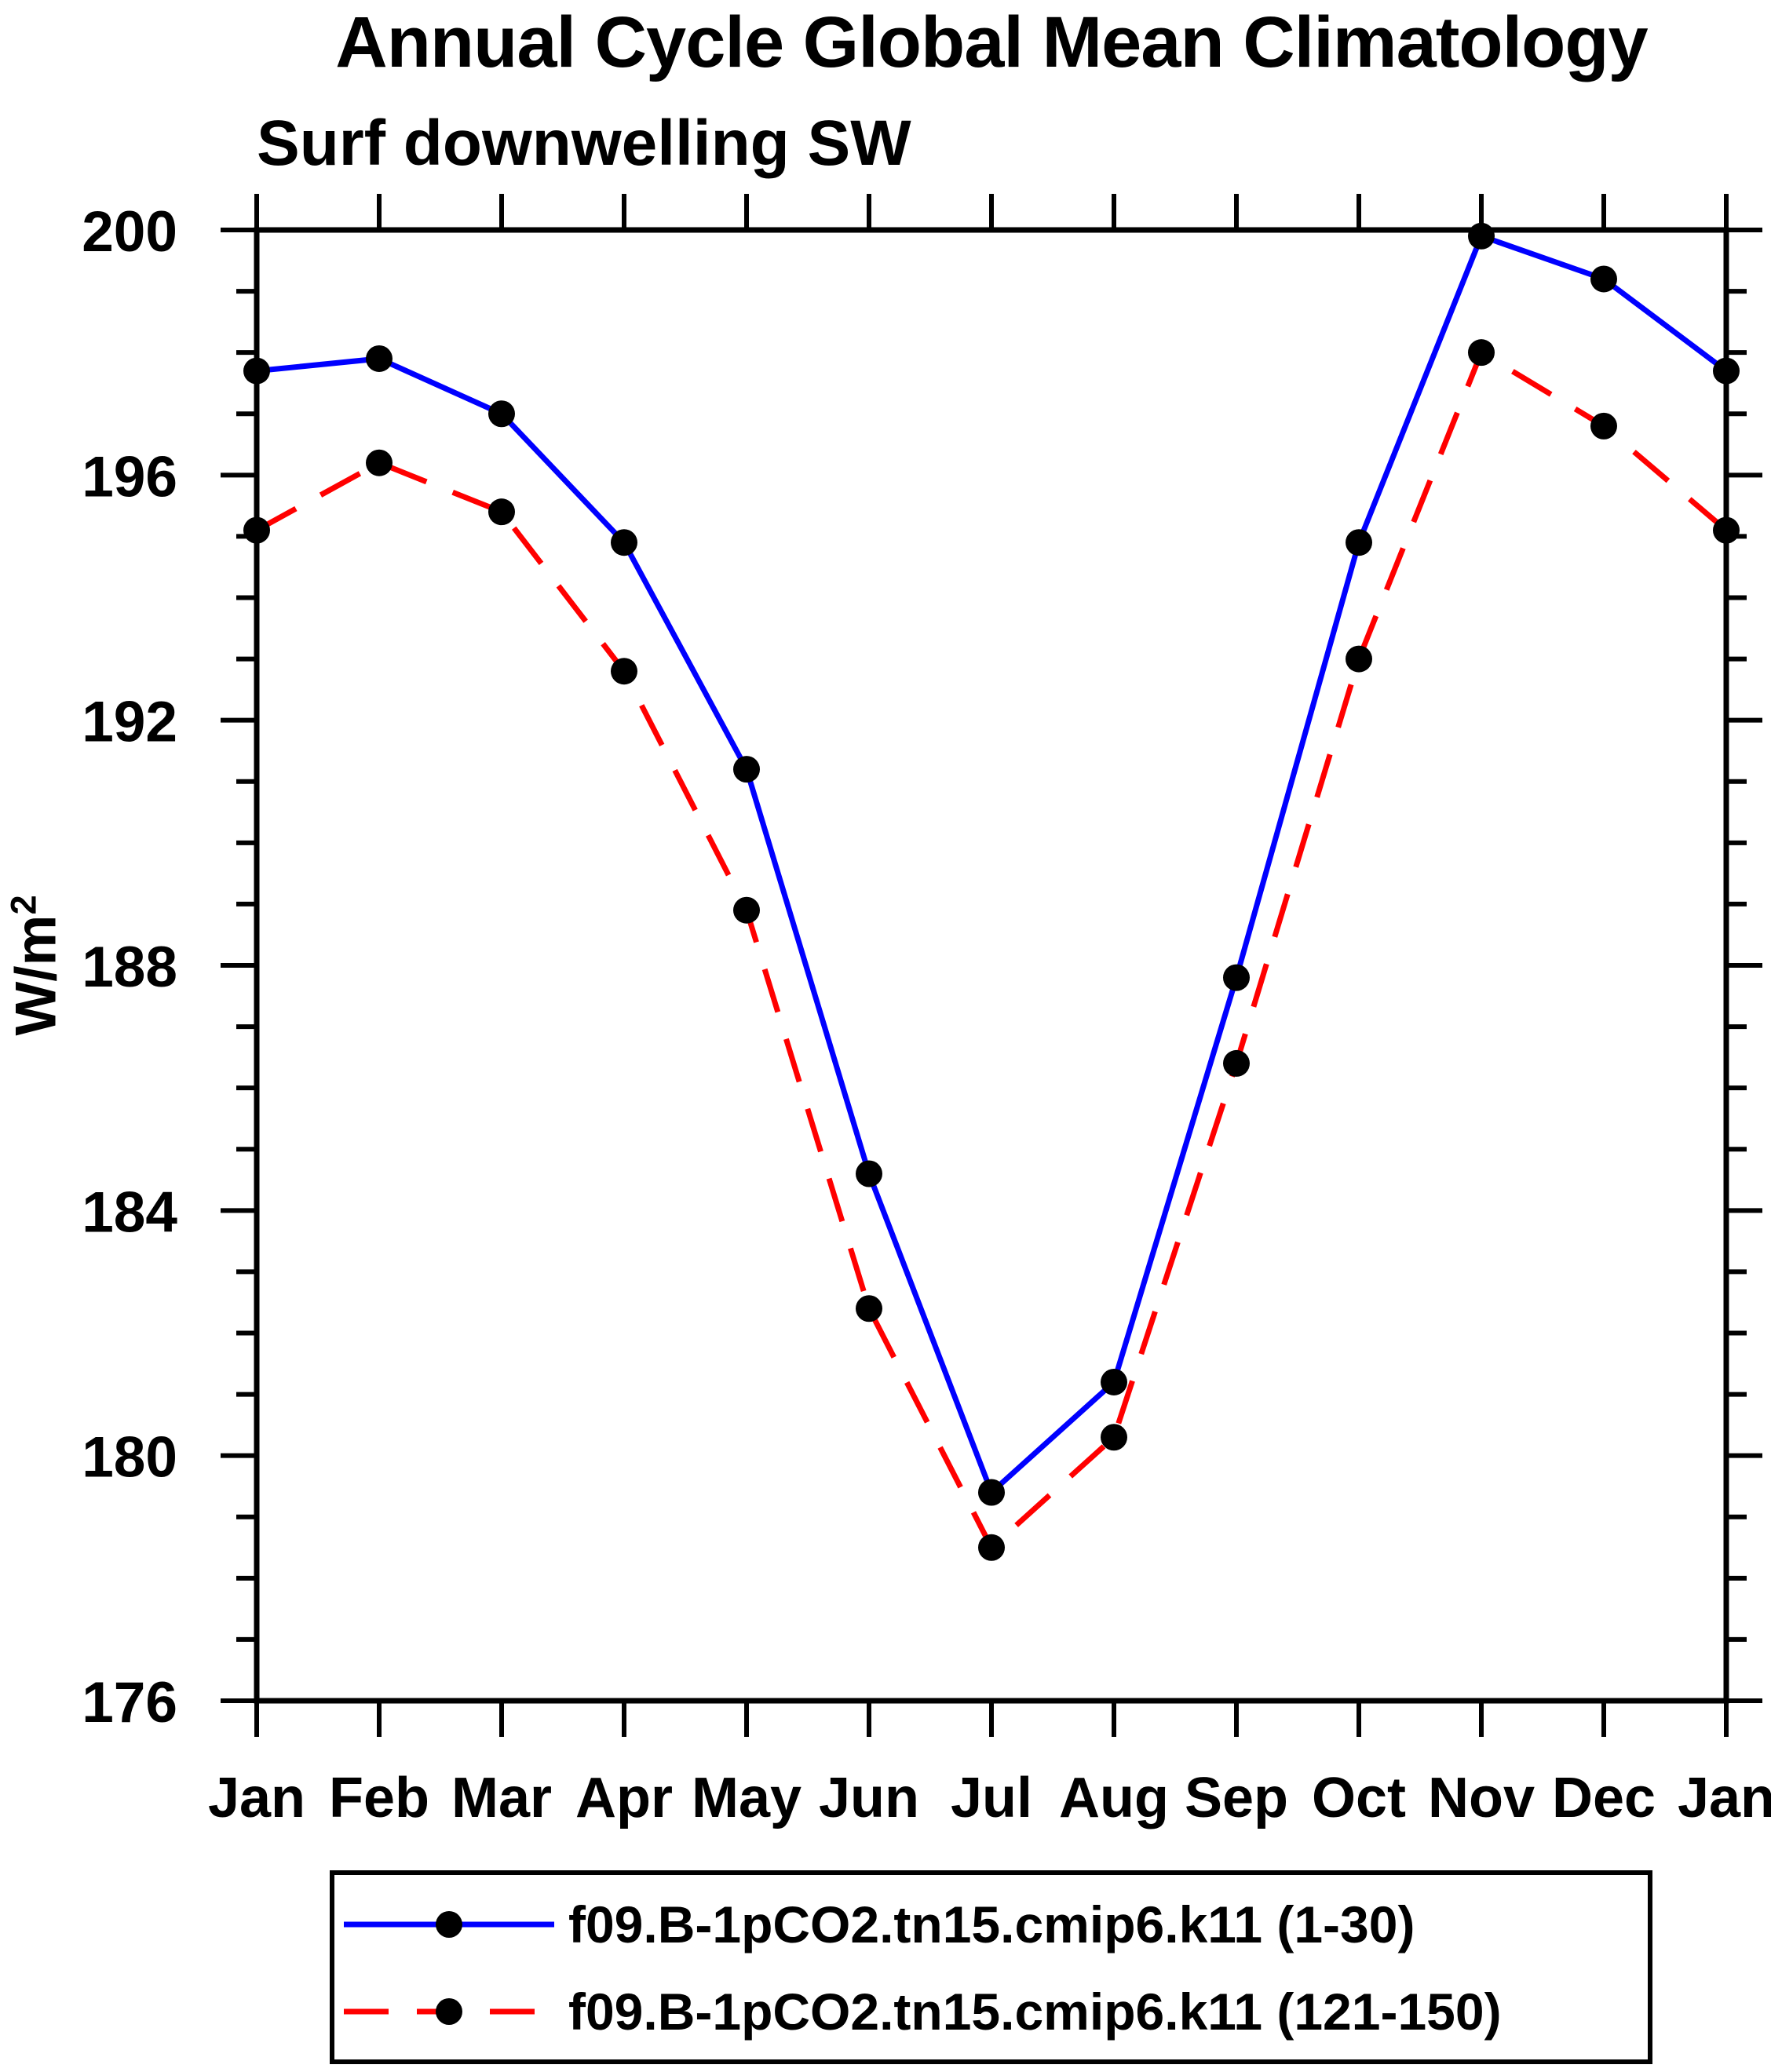 The height and width of the screenshot is (2072, 1771). I want to click on chart-subtitle: Surf downwelling SW, so click(584, 143).